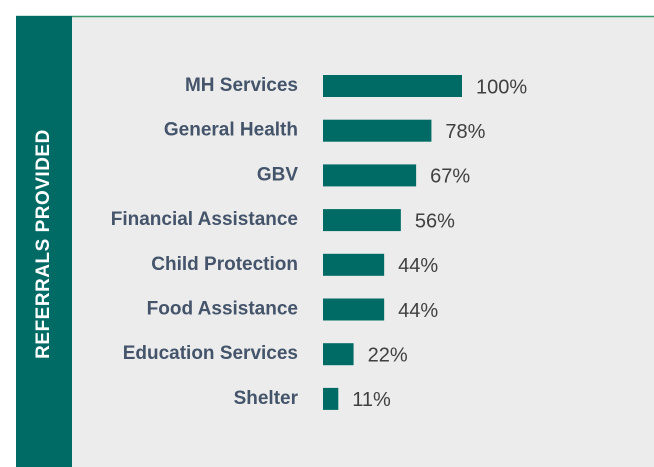 The width and height of the screenshot is (654, 467). What do you see at coordinates (224, 264) in the screenshot?
I see `category-label: Child Protection` at bounding box center [224, 264].